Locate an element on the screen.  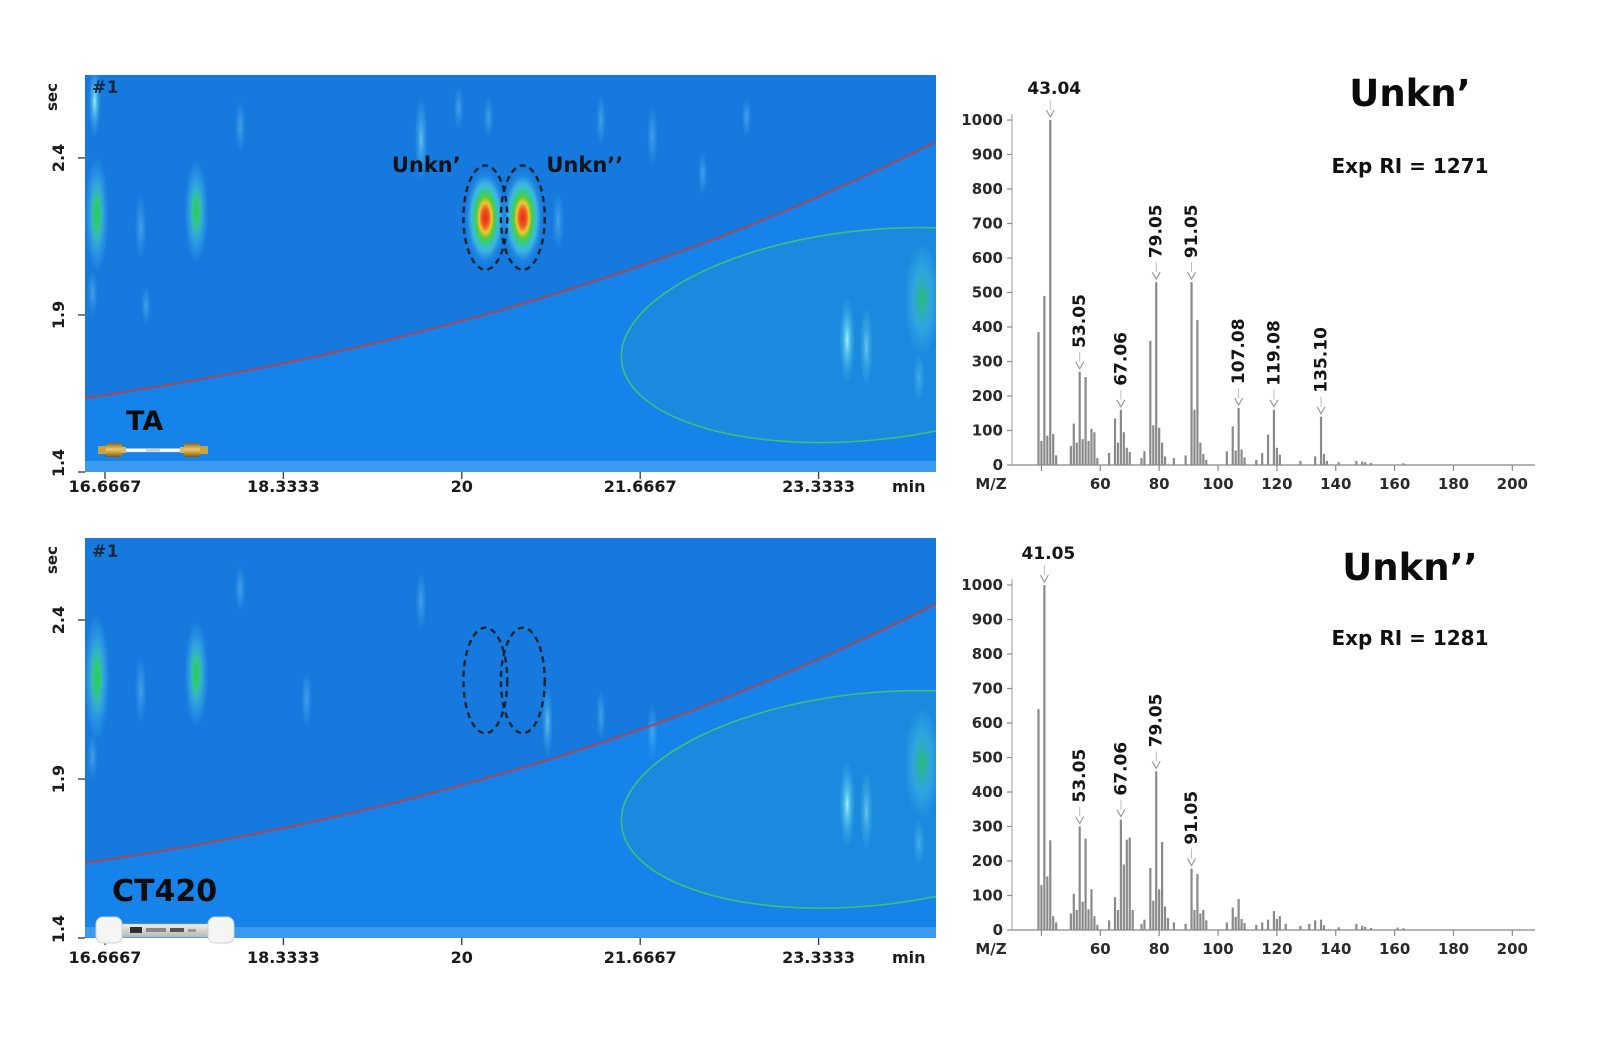
svg-text: 135.10 is located at coordinates (1322, 360).